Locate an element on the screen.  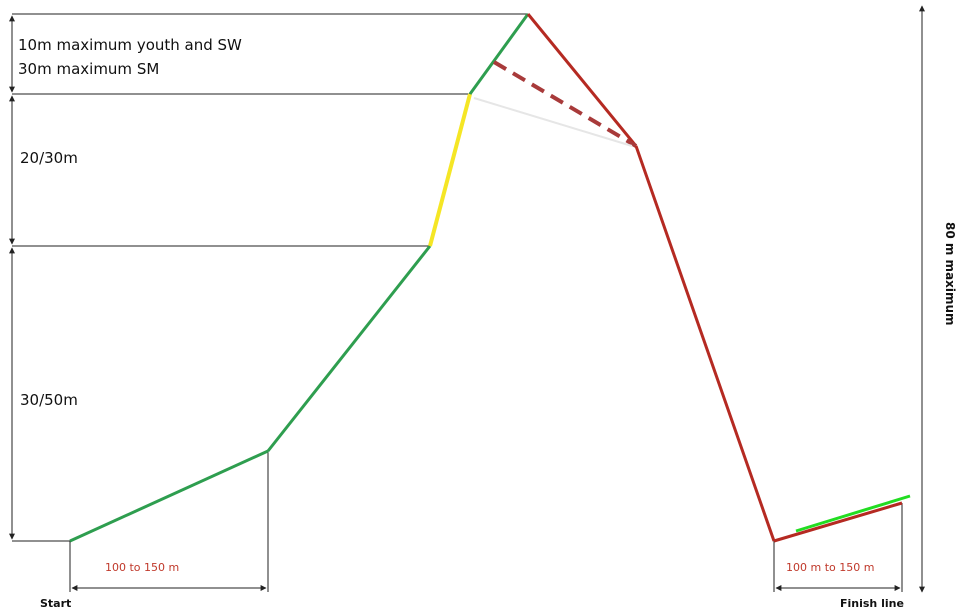
descent-segment-upper is located at coordinates (582, 80).